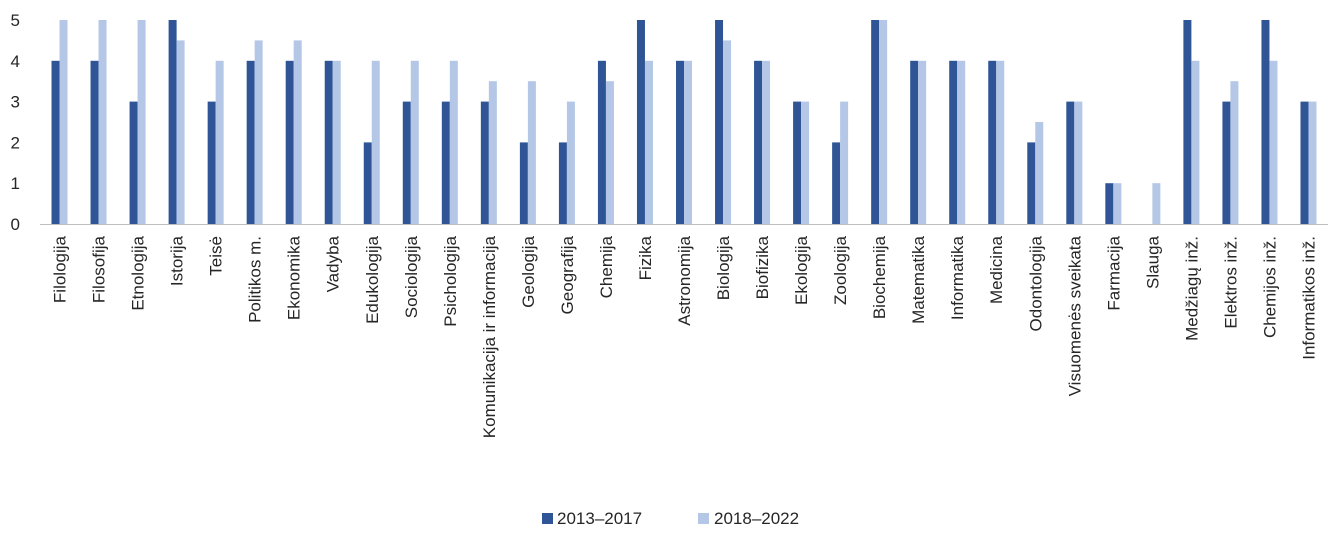  Describe the element at coordinates (15, 183) in the screenshot. I see `y-tick-label: 1` at that location.